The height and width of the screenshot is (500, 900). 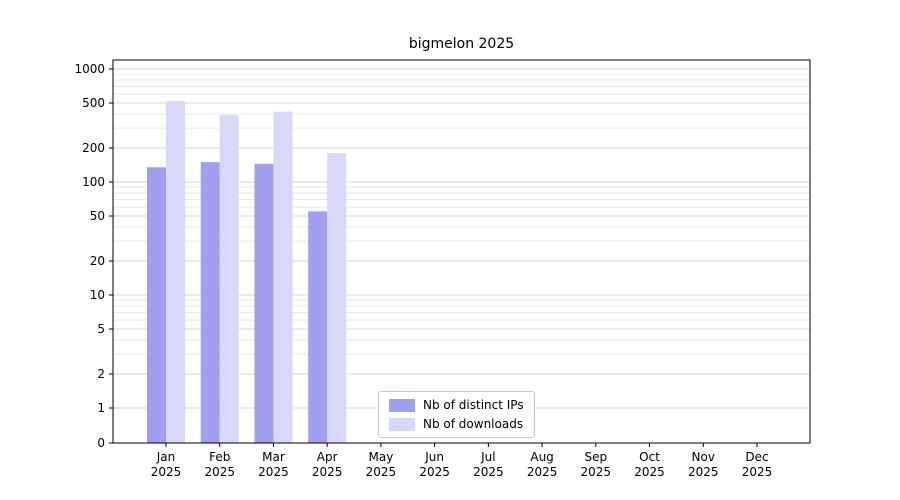 What do you see at coordinates (89, 69) in the screenshot?
I see `y-tick-label: 1000` at bounding box center [89, 69].